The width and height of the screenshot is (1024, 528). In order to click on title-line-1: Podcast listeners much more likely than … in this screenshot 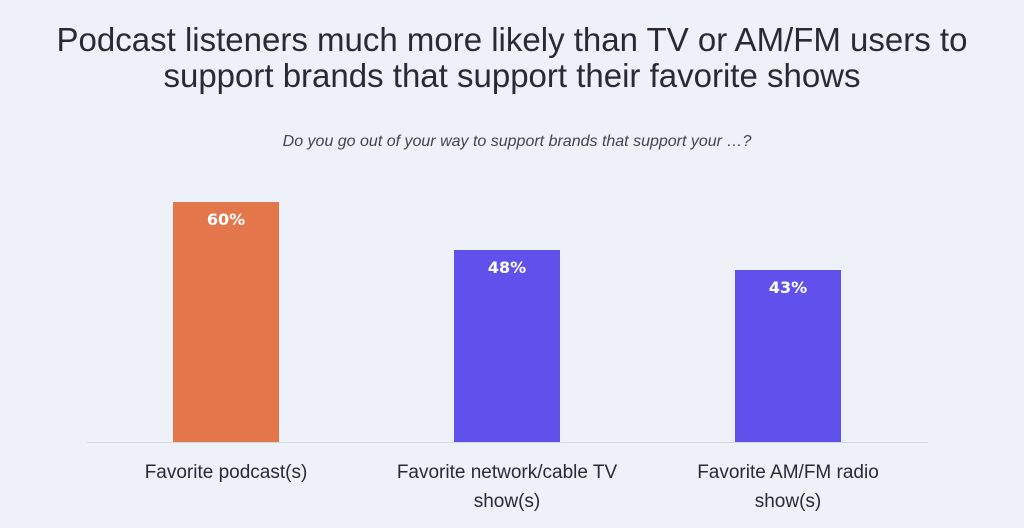, I will do `click(512, 39)`.